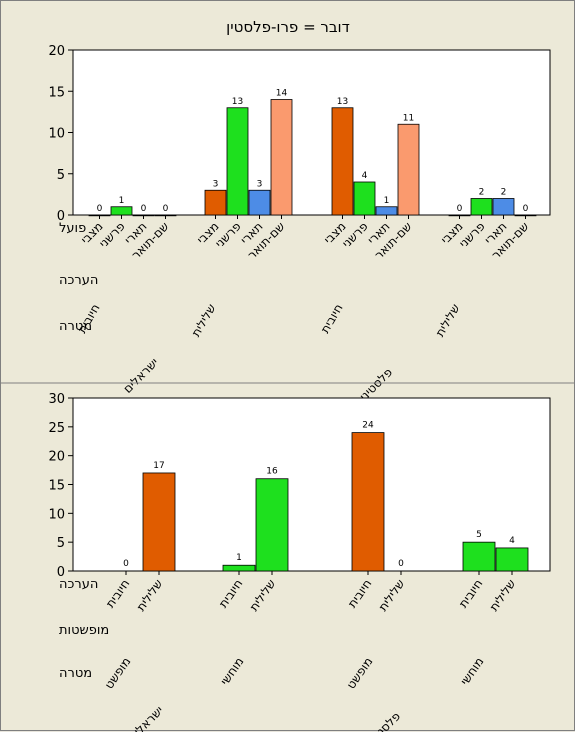  What do you see at coordinates (84, 630) in the screenshot?
I see `row-label: מופשטות` at bounding box center [84, 630].